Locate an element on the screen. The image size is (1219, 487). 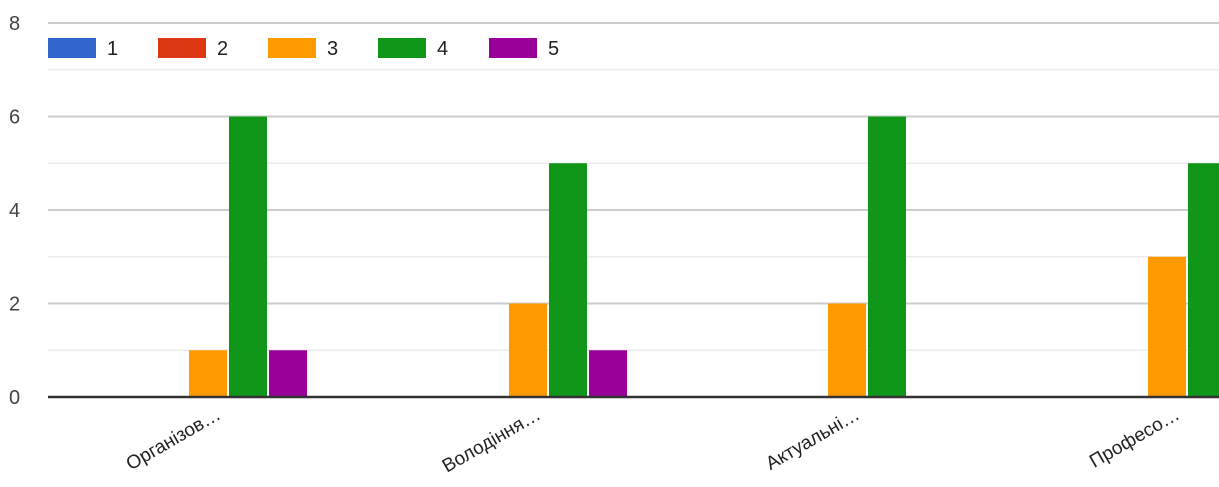
y-tick-label: 2 is located at coordinates (14, 305).